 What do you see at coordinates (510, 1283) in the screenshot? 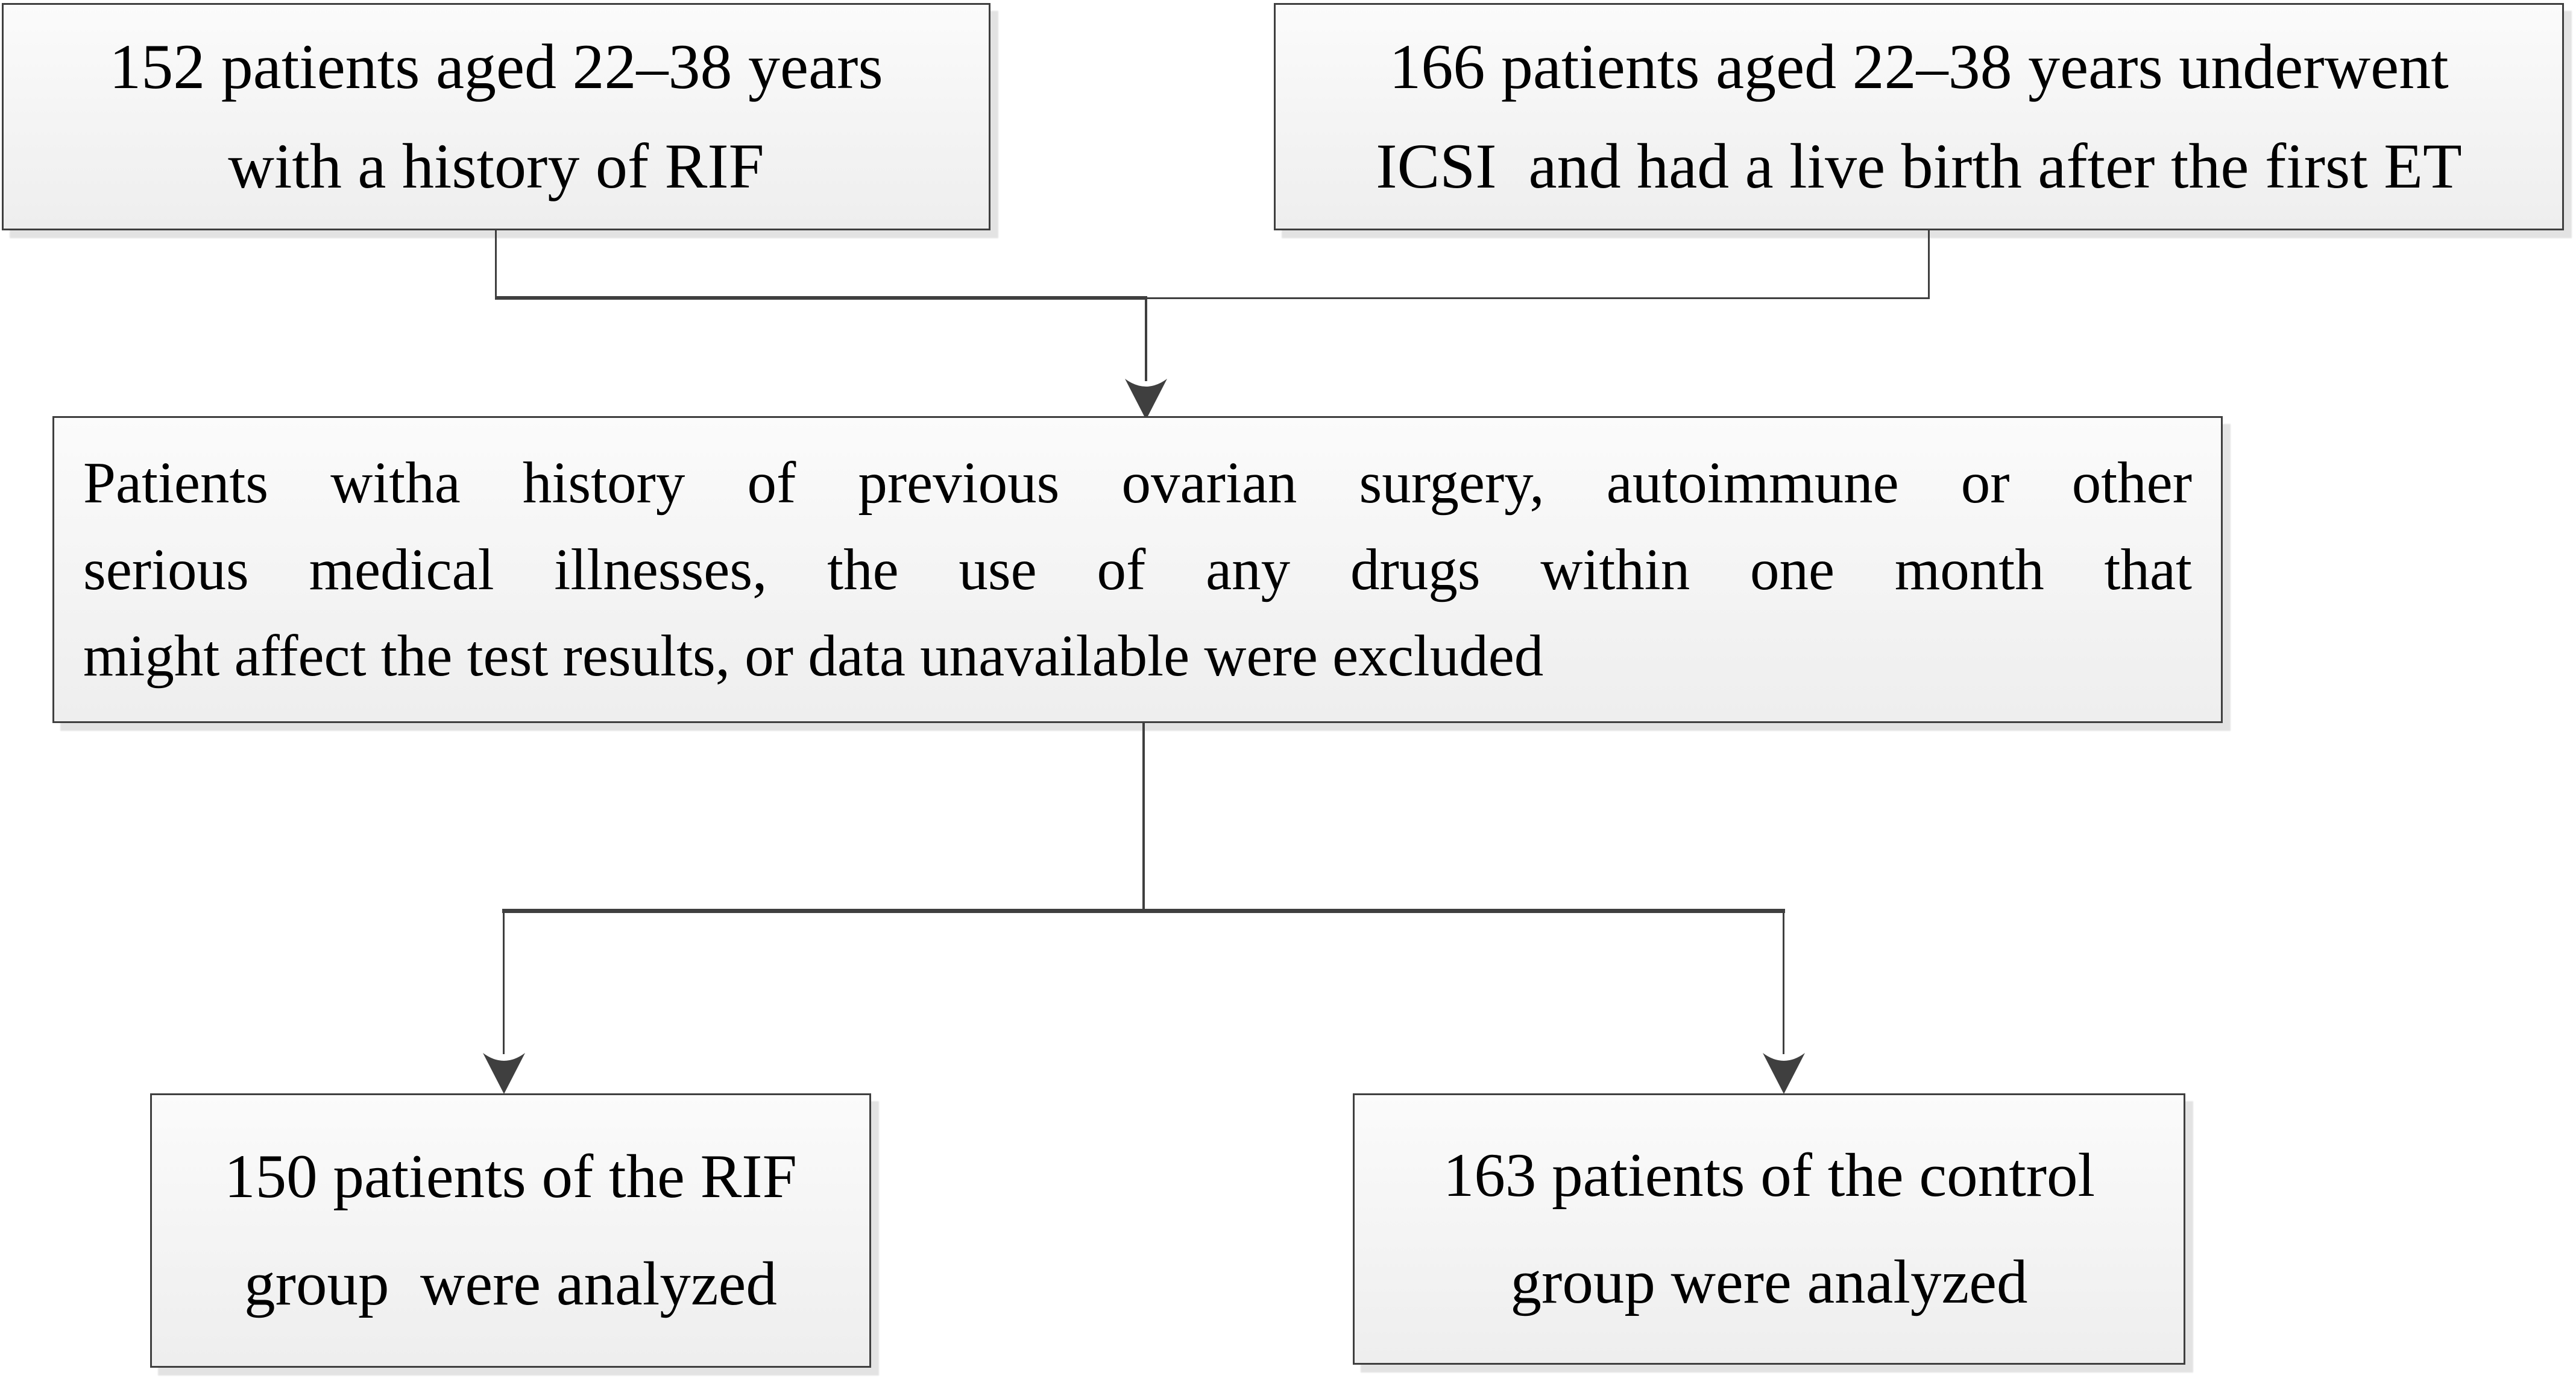
I see `box-rif-analyzed-line-2: group were analyzed` at bounding box center [510, 1283].